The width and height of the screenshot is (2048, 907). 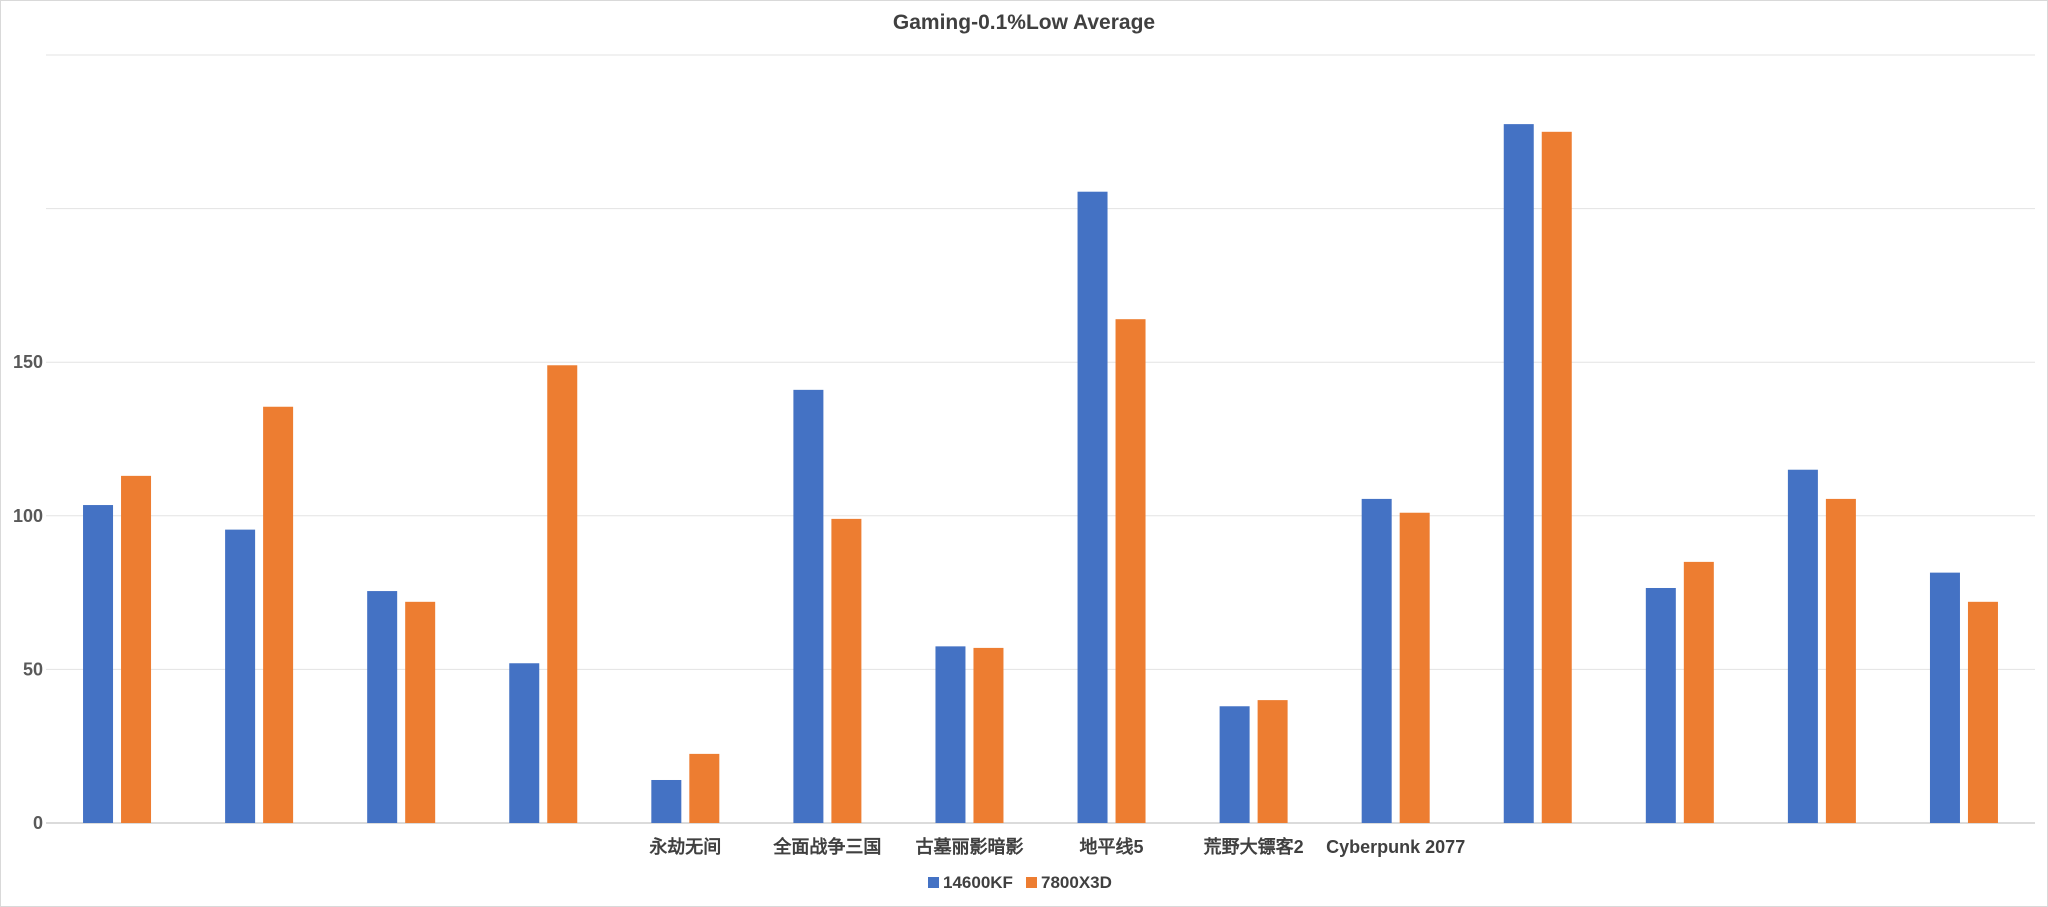 I want to click on legend-label: 14600KF, so click(x=978, y=882).